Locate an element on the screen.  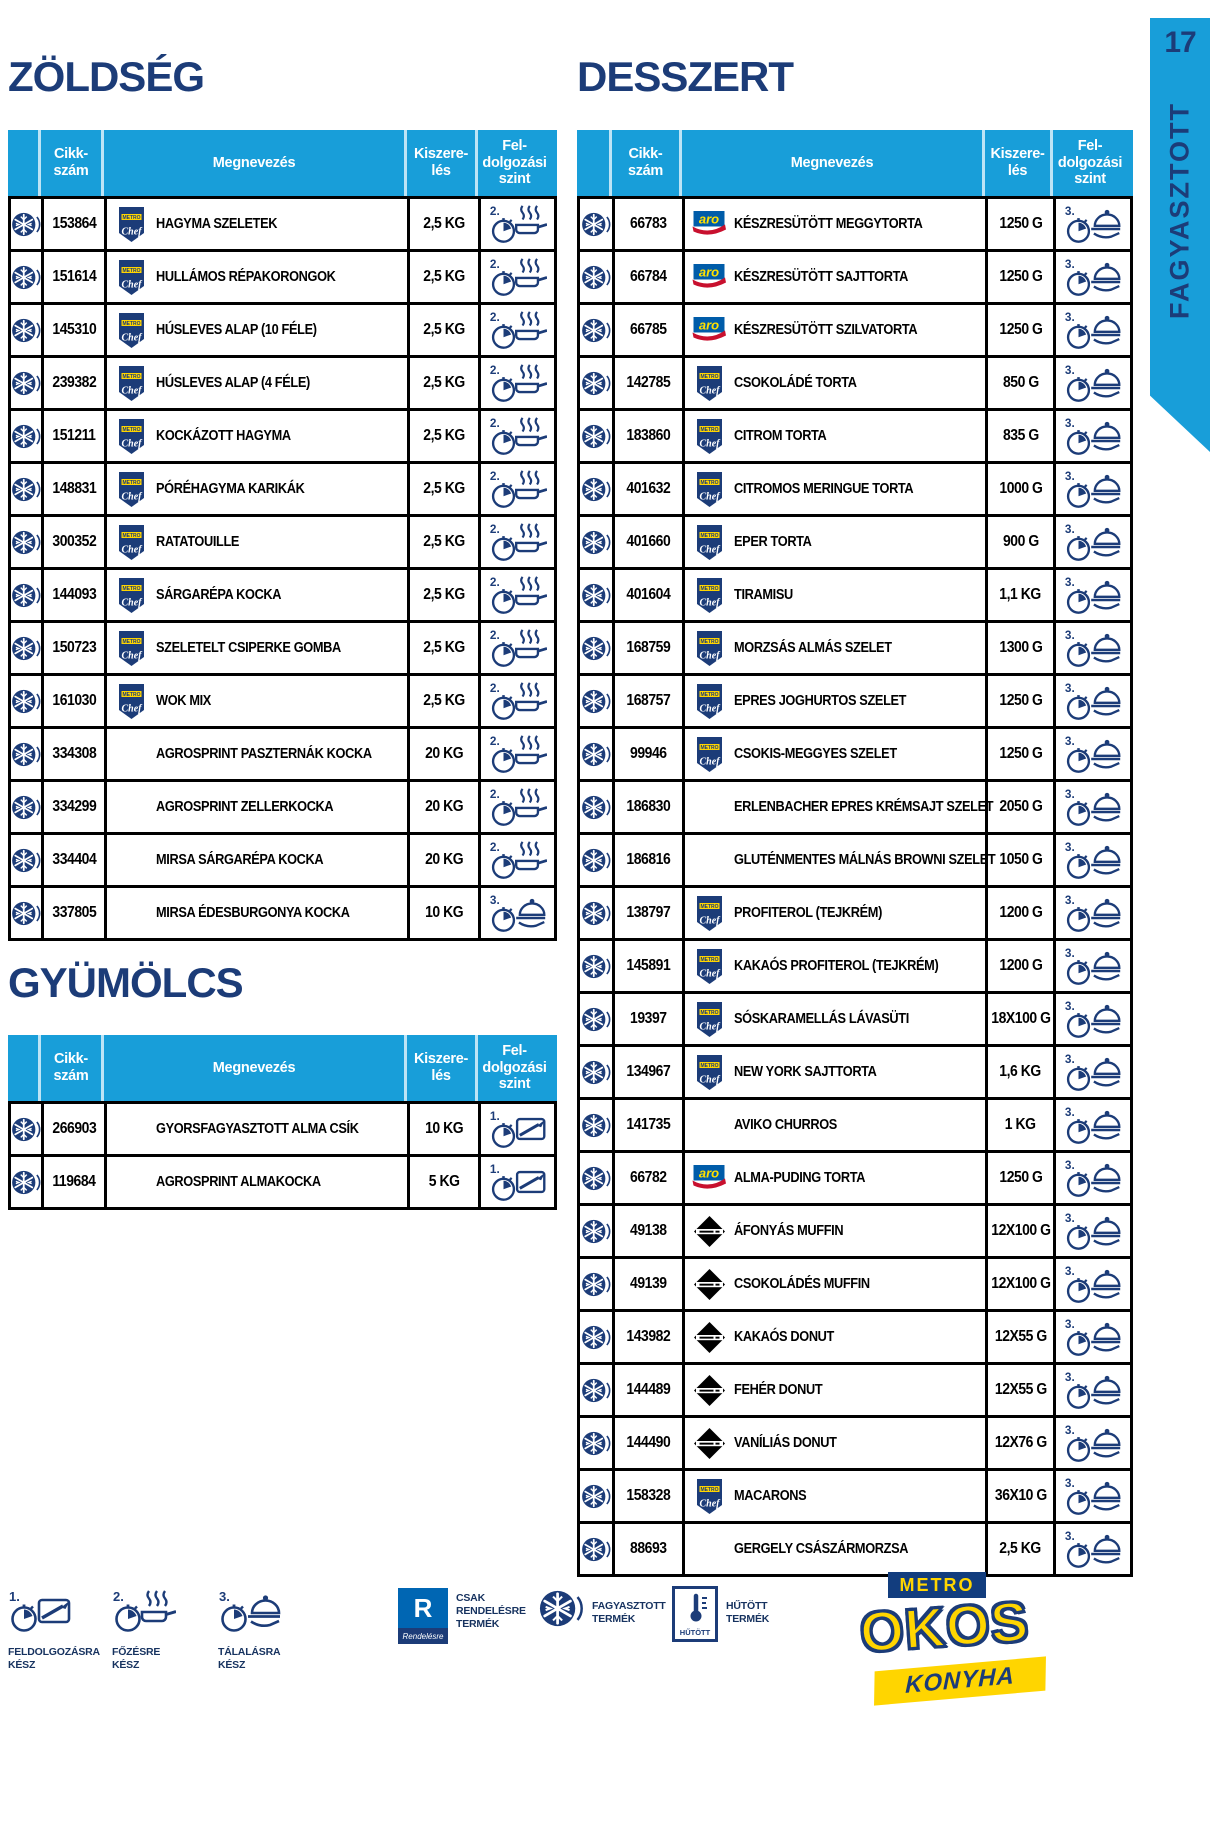
pack-size: 1050 G is located at coordinates (1022, 860).